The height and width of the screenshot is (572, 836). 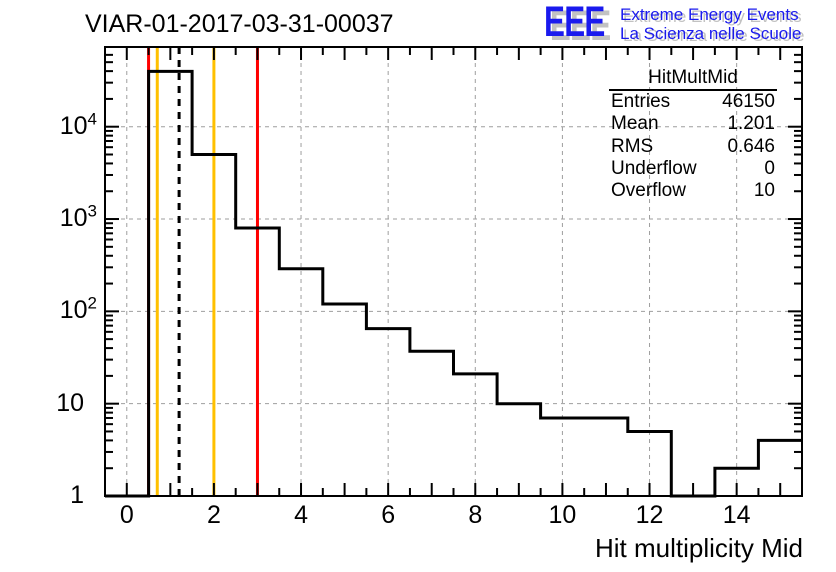 What do you see at coordinates (748, 102) in the screenshot?
I see `stats-value: 46150` at bounding box center [748, 102].